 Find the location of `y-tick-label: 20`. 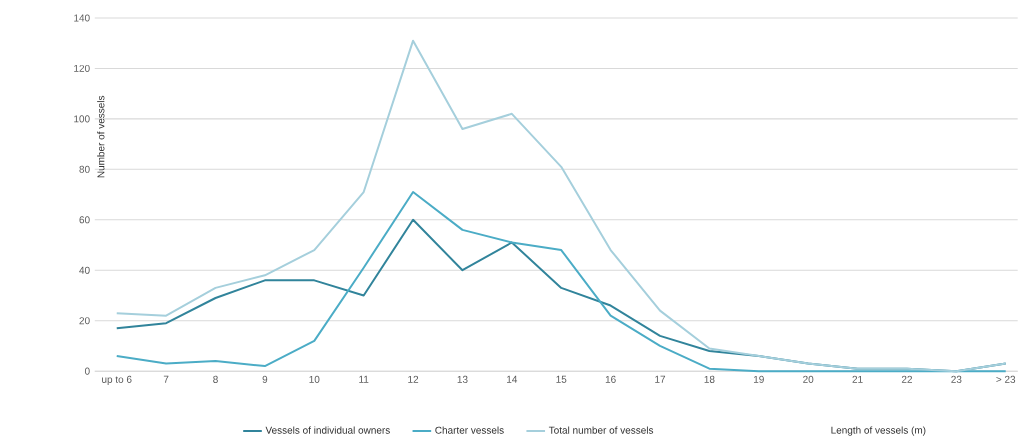

y-tick-label: 20 is located at coordinates (84, 321).